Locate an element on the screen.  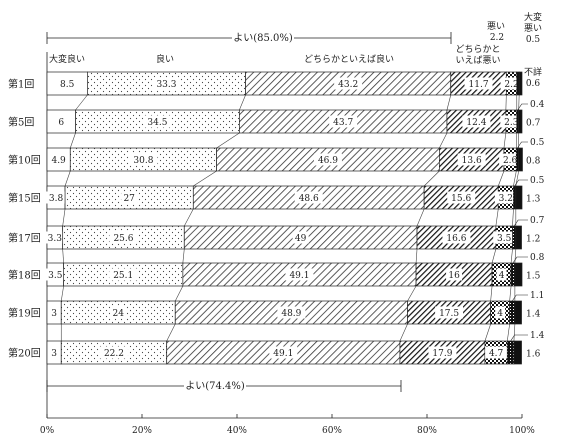
data-label: 43.7 is located at coordinates (343, 123).